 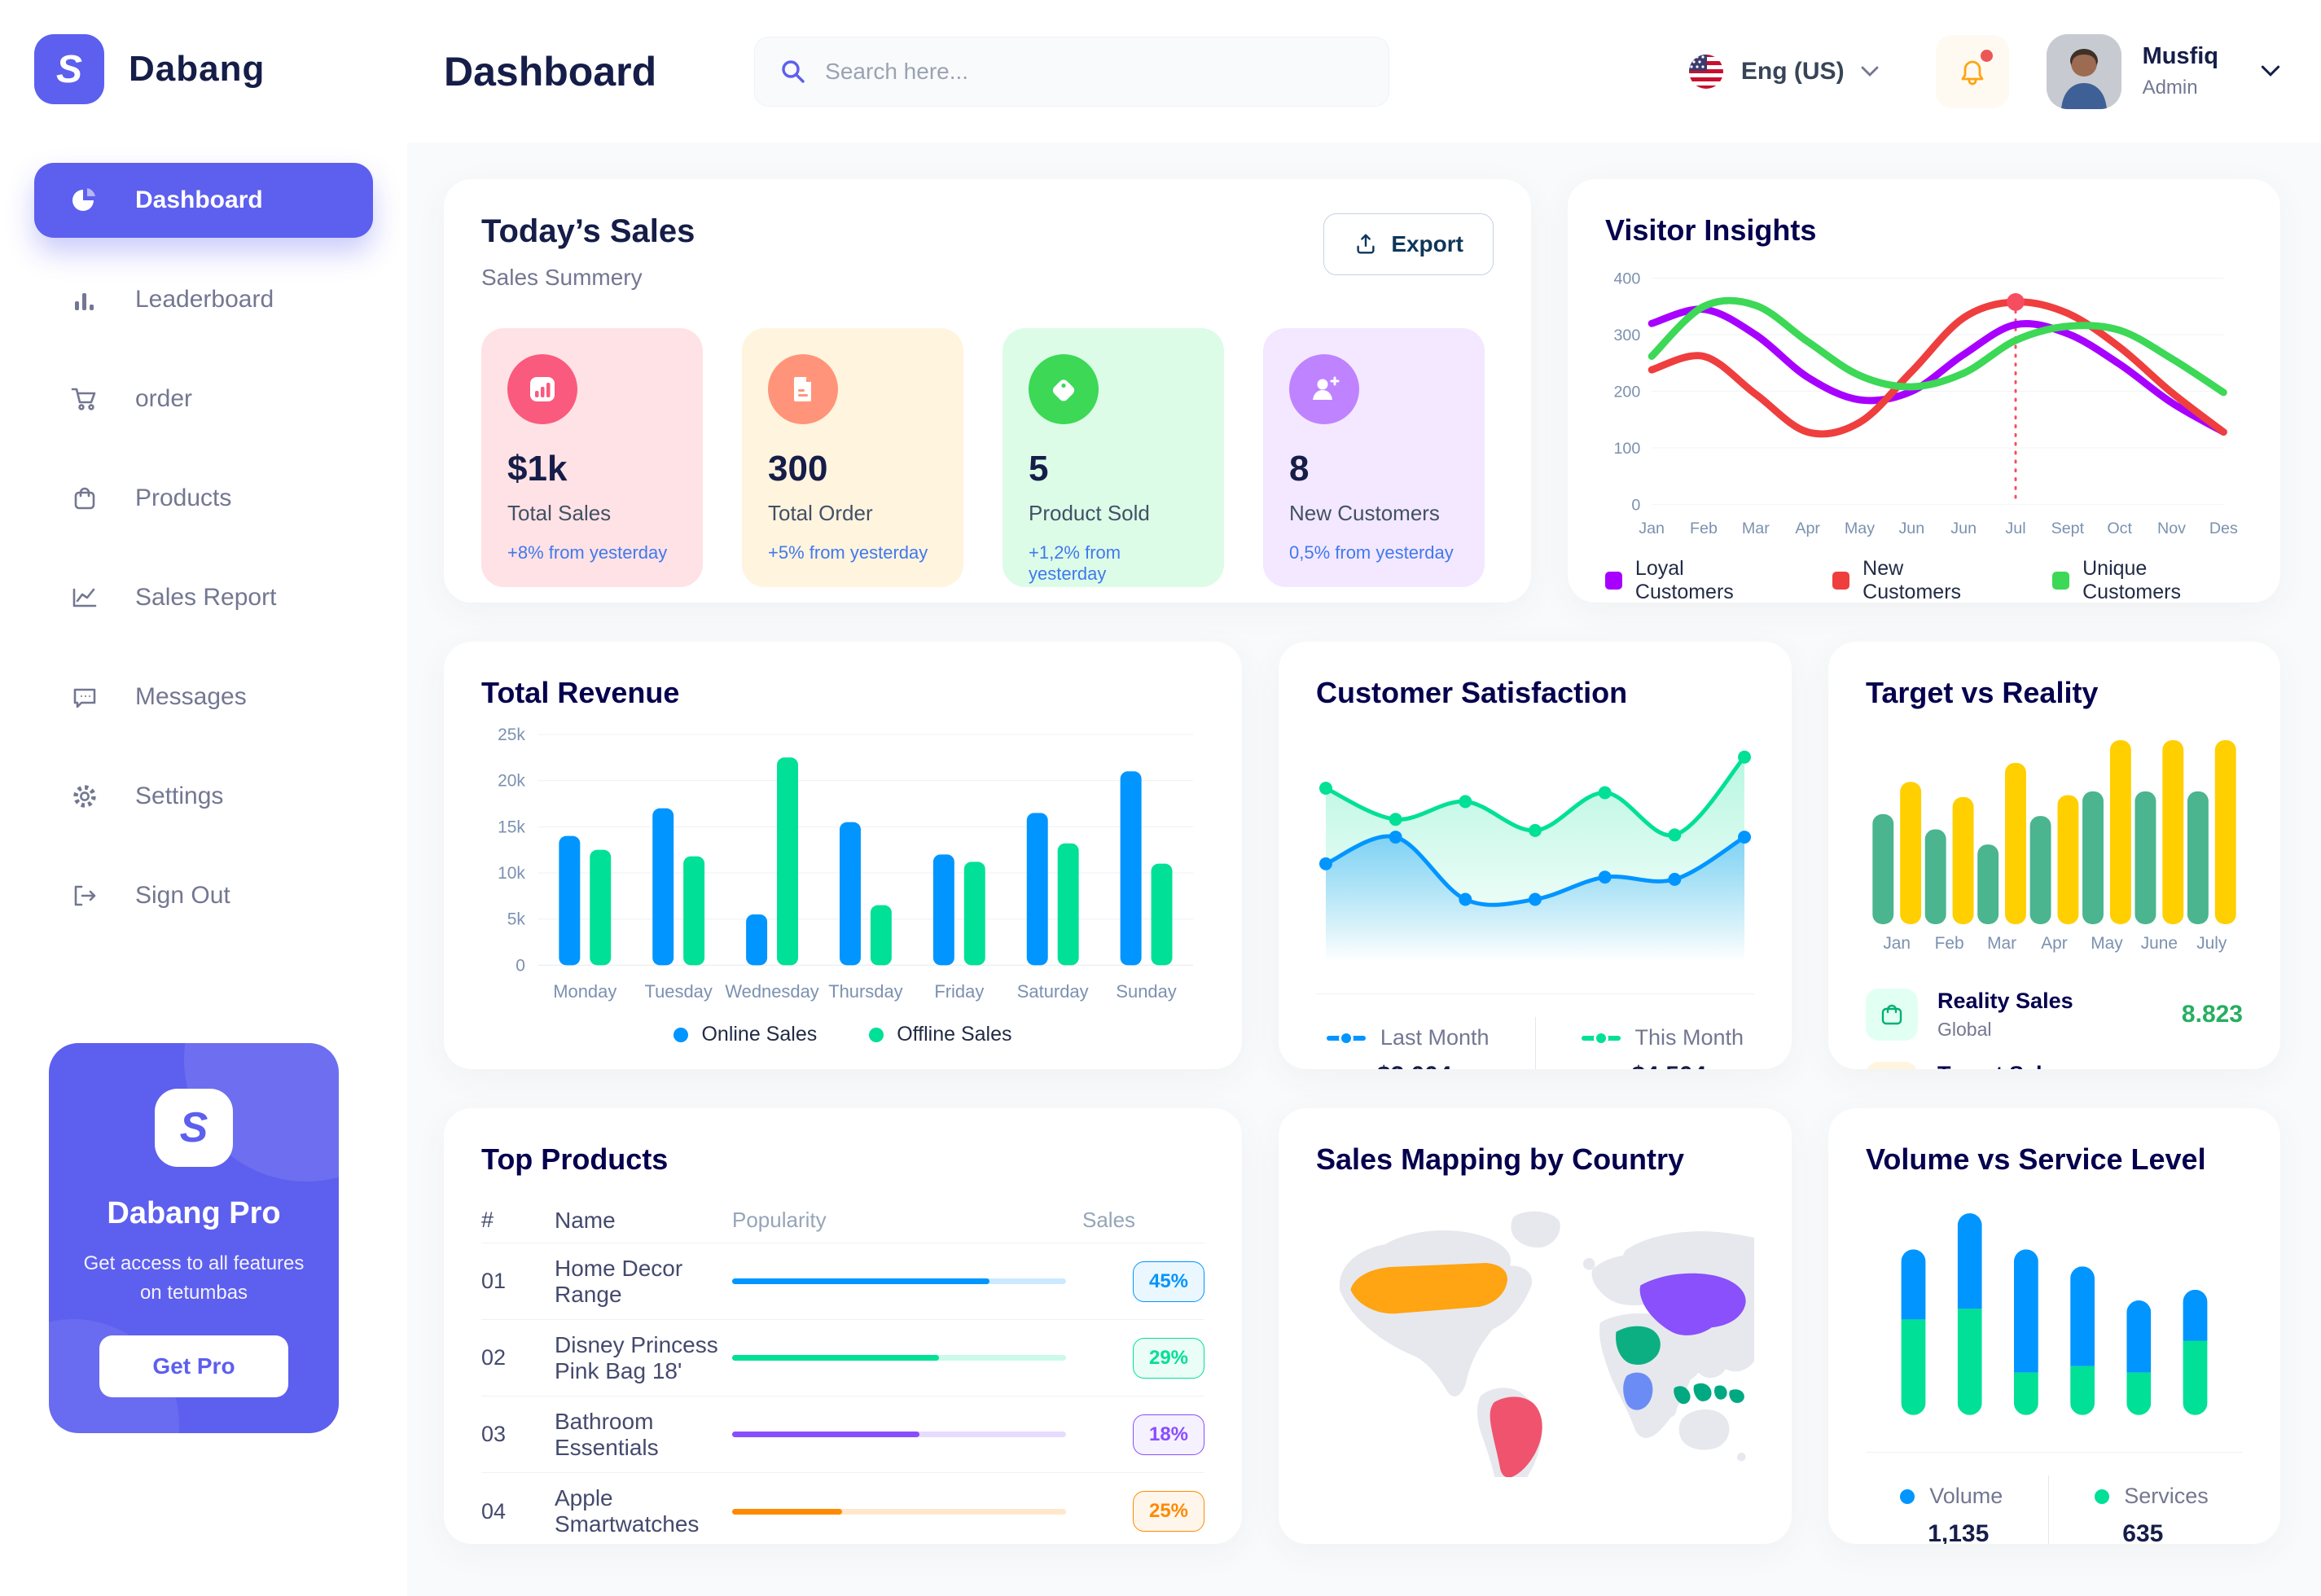 What do you see at coordinates (842, 1358) in the screenshot?
I see `table-row: 02 Disney Princess Pink Bag 18' 29%` at bounding box center [842, 1358].